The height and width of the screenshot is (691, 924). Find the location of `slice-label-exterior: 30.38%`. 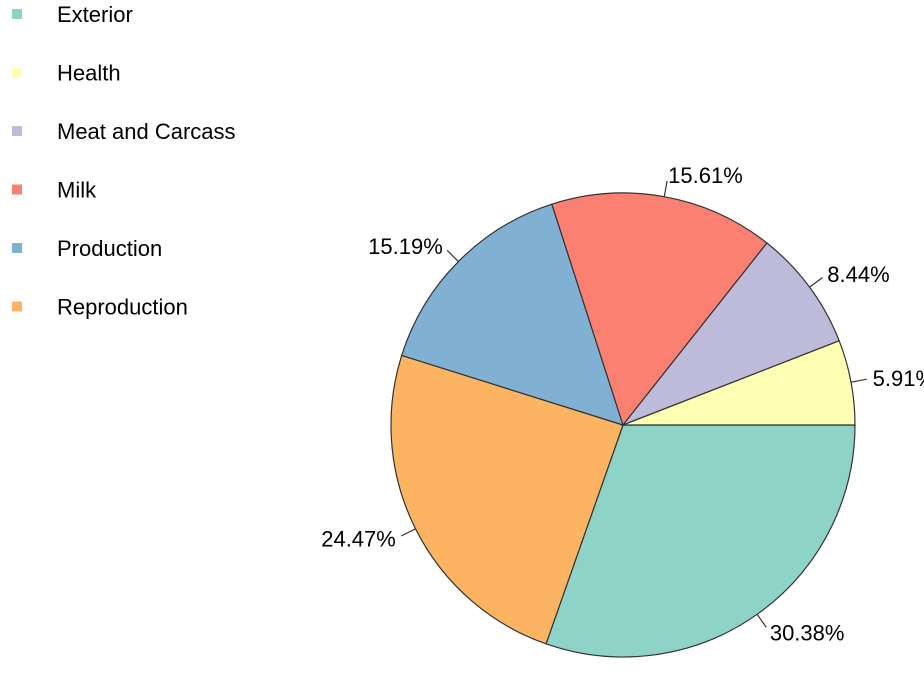

slice-label-exterior: 30.38% is located at coordinates (807, 632).